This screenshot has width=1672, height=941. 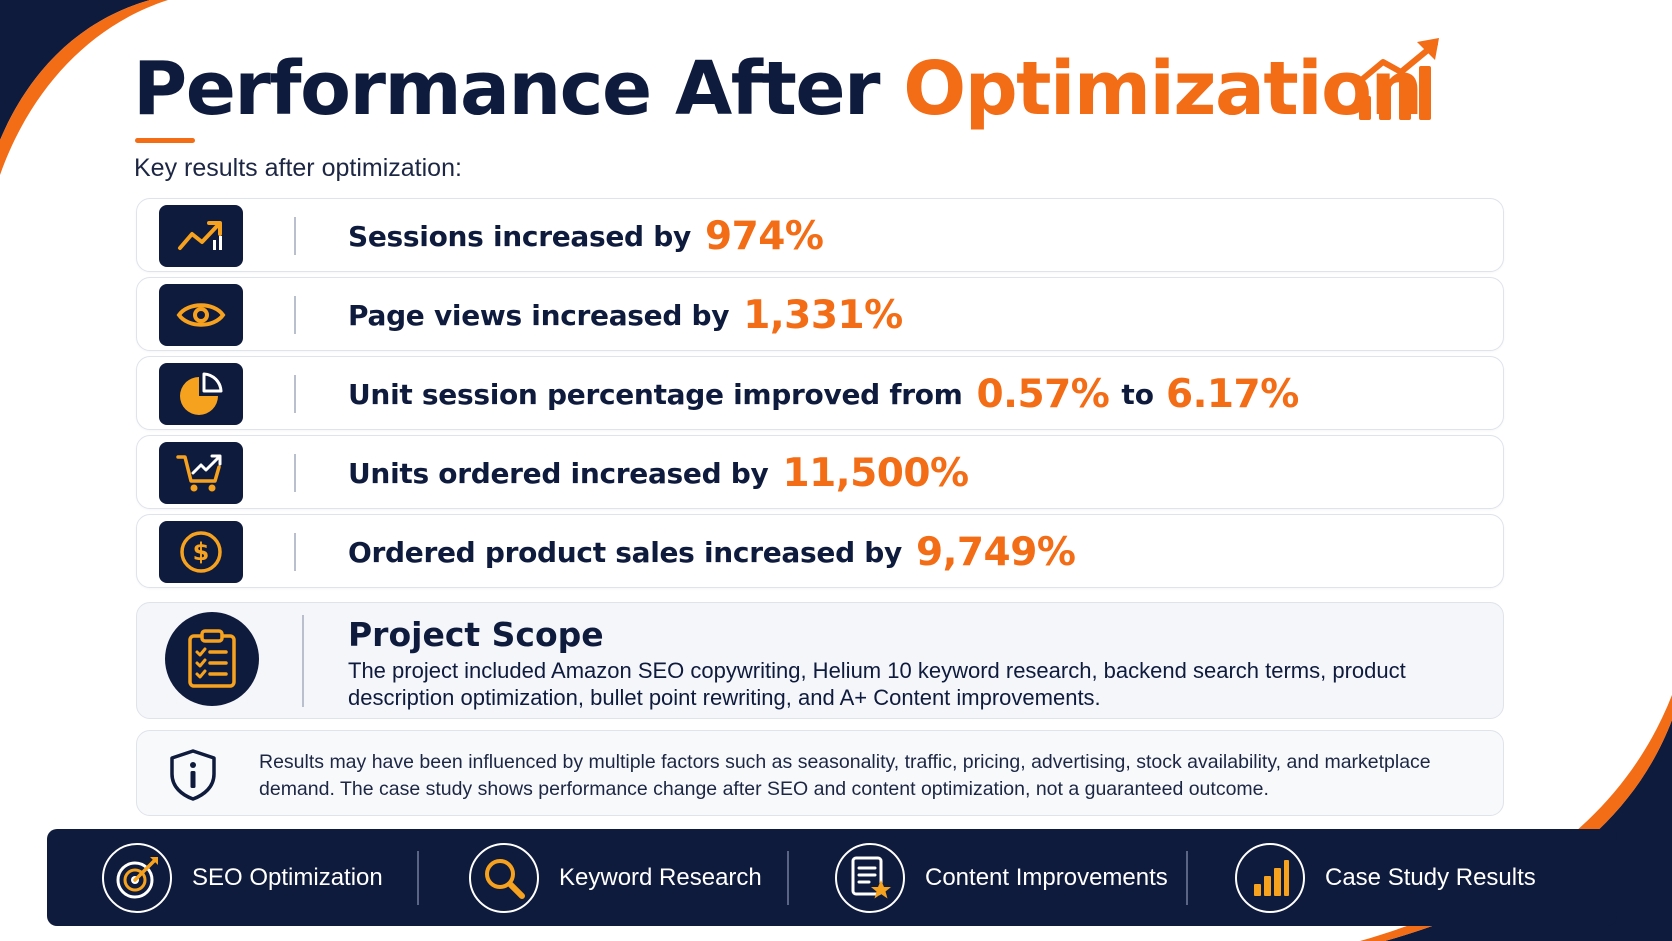 I want to click on metric-connector: to, so click(x=1137, y=394).